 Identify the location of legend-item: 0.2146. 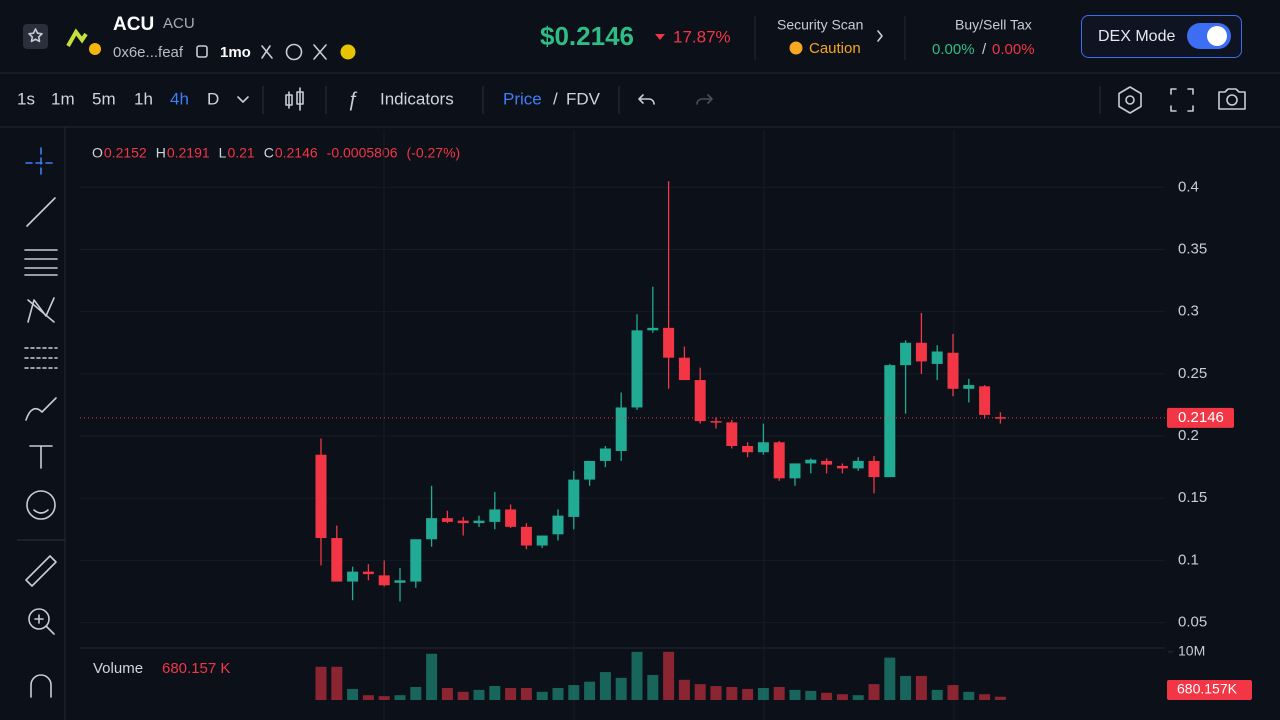
(296, 153).